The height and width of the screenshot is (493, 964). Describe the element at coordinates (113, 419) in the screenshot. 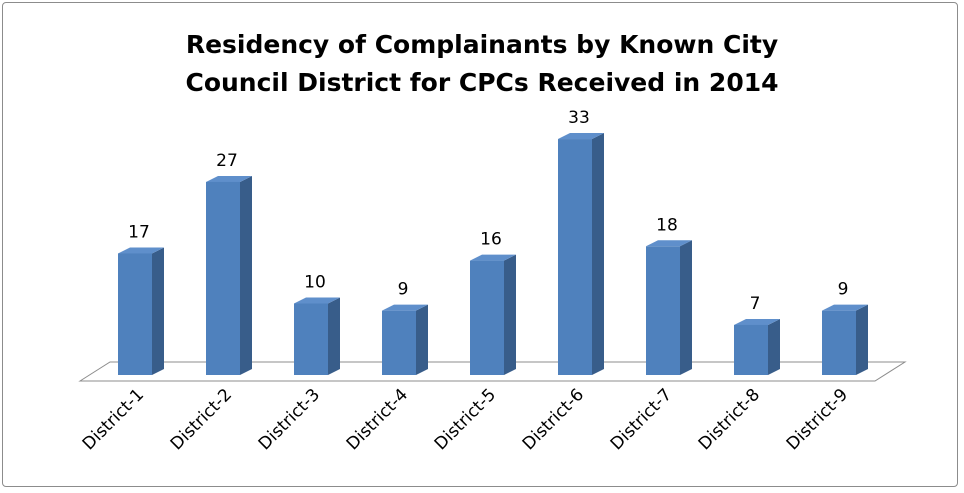

I see `x-tick-label: District-1` at that location.